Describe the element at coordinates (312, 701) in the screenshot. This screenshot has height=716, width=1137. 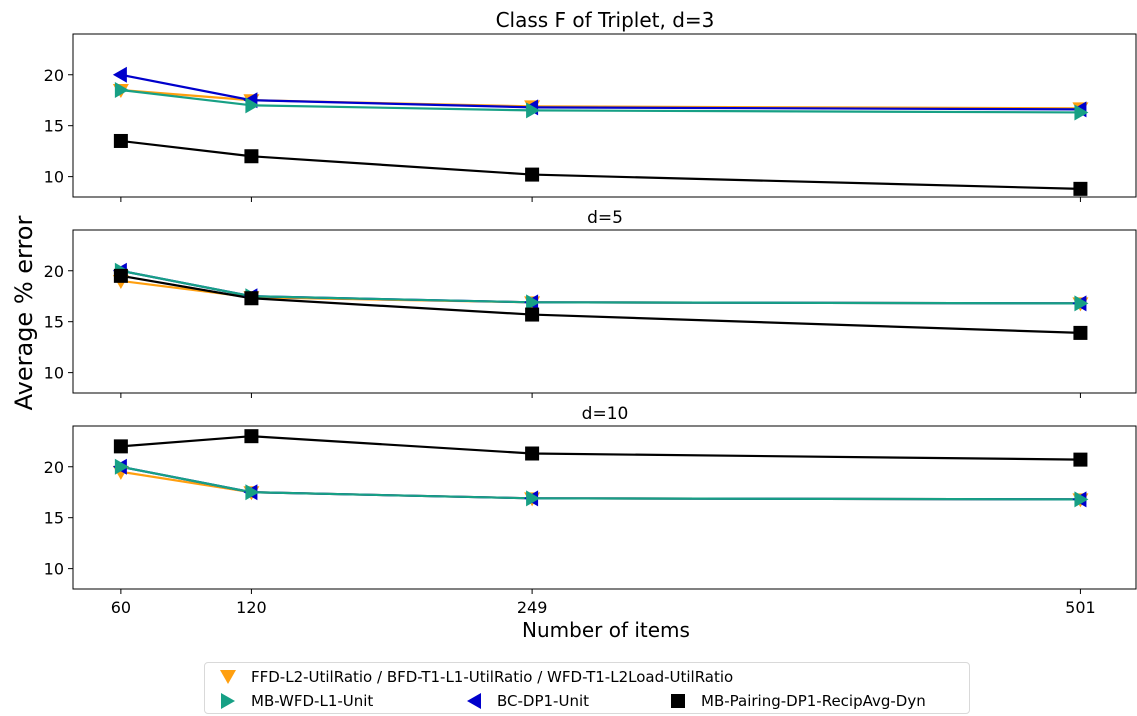
I see `legend-label: MB-WFD-L1-Unit` at that location.